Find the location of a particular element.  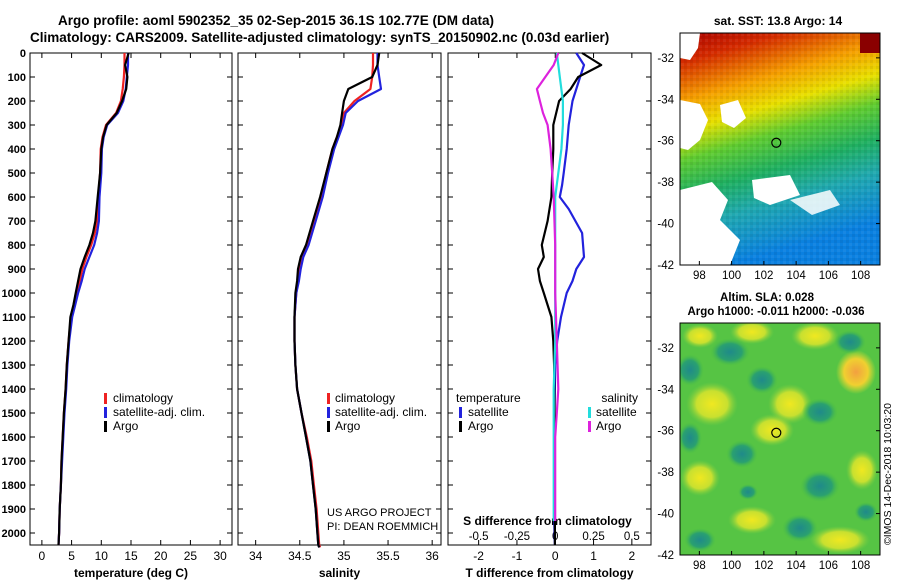

depth-tick-label: 1900 is located at coordinates (14, 510).